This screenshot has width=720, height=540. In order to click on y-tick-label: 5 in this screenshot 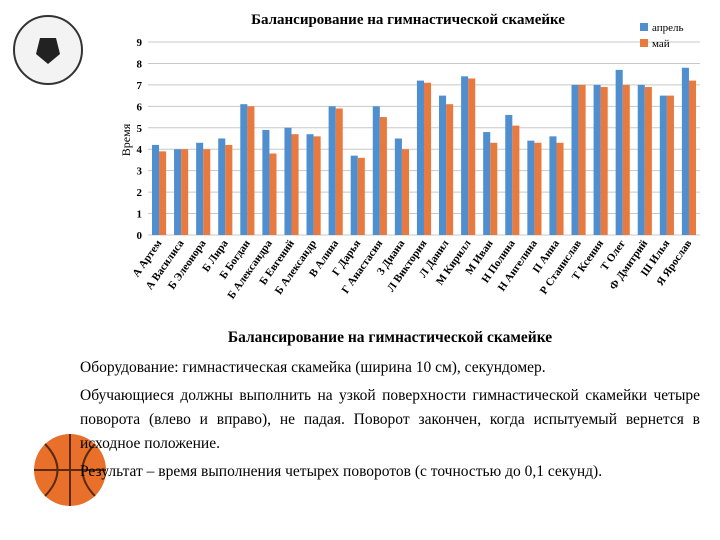, I will do `click(140, 129)`.